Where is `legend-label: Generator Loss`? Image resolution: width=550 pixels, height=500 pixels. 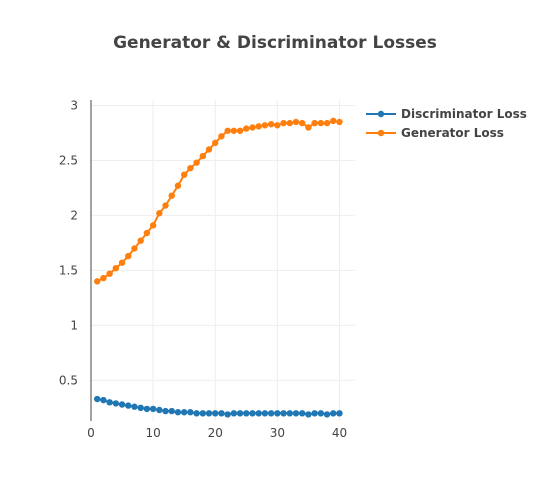
legend-label: Generator Loss is located at coordinates (452, 133).